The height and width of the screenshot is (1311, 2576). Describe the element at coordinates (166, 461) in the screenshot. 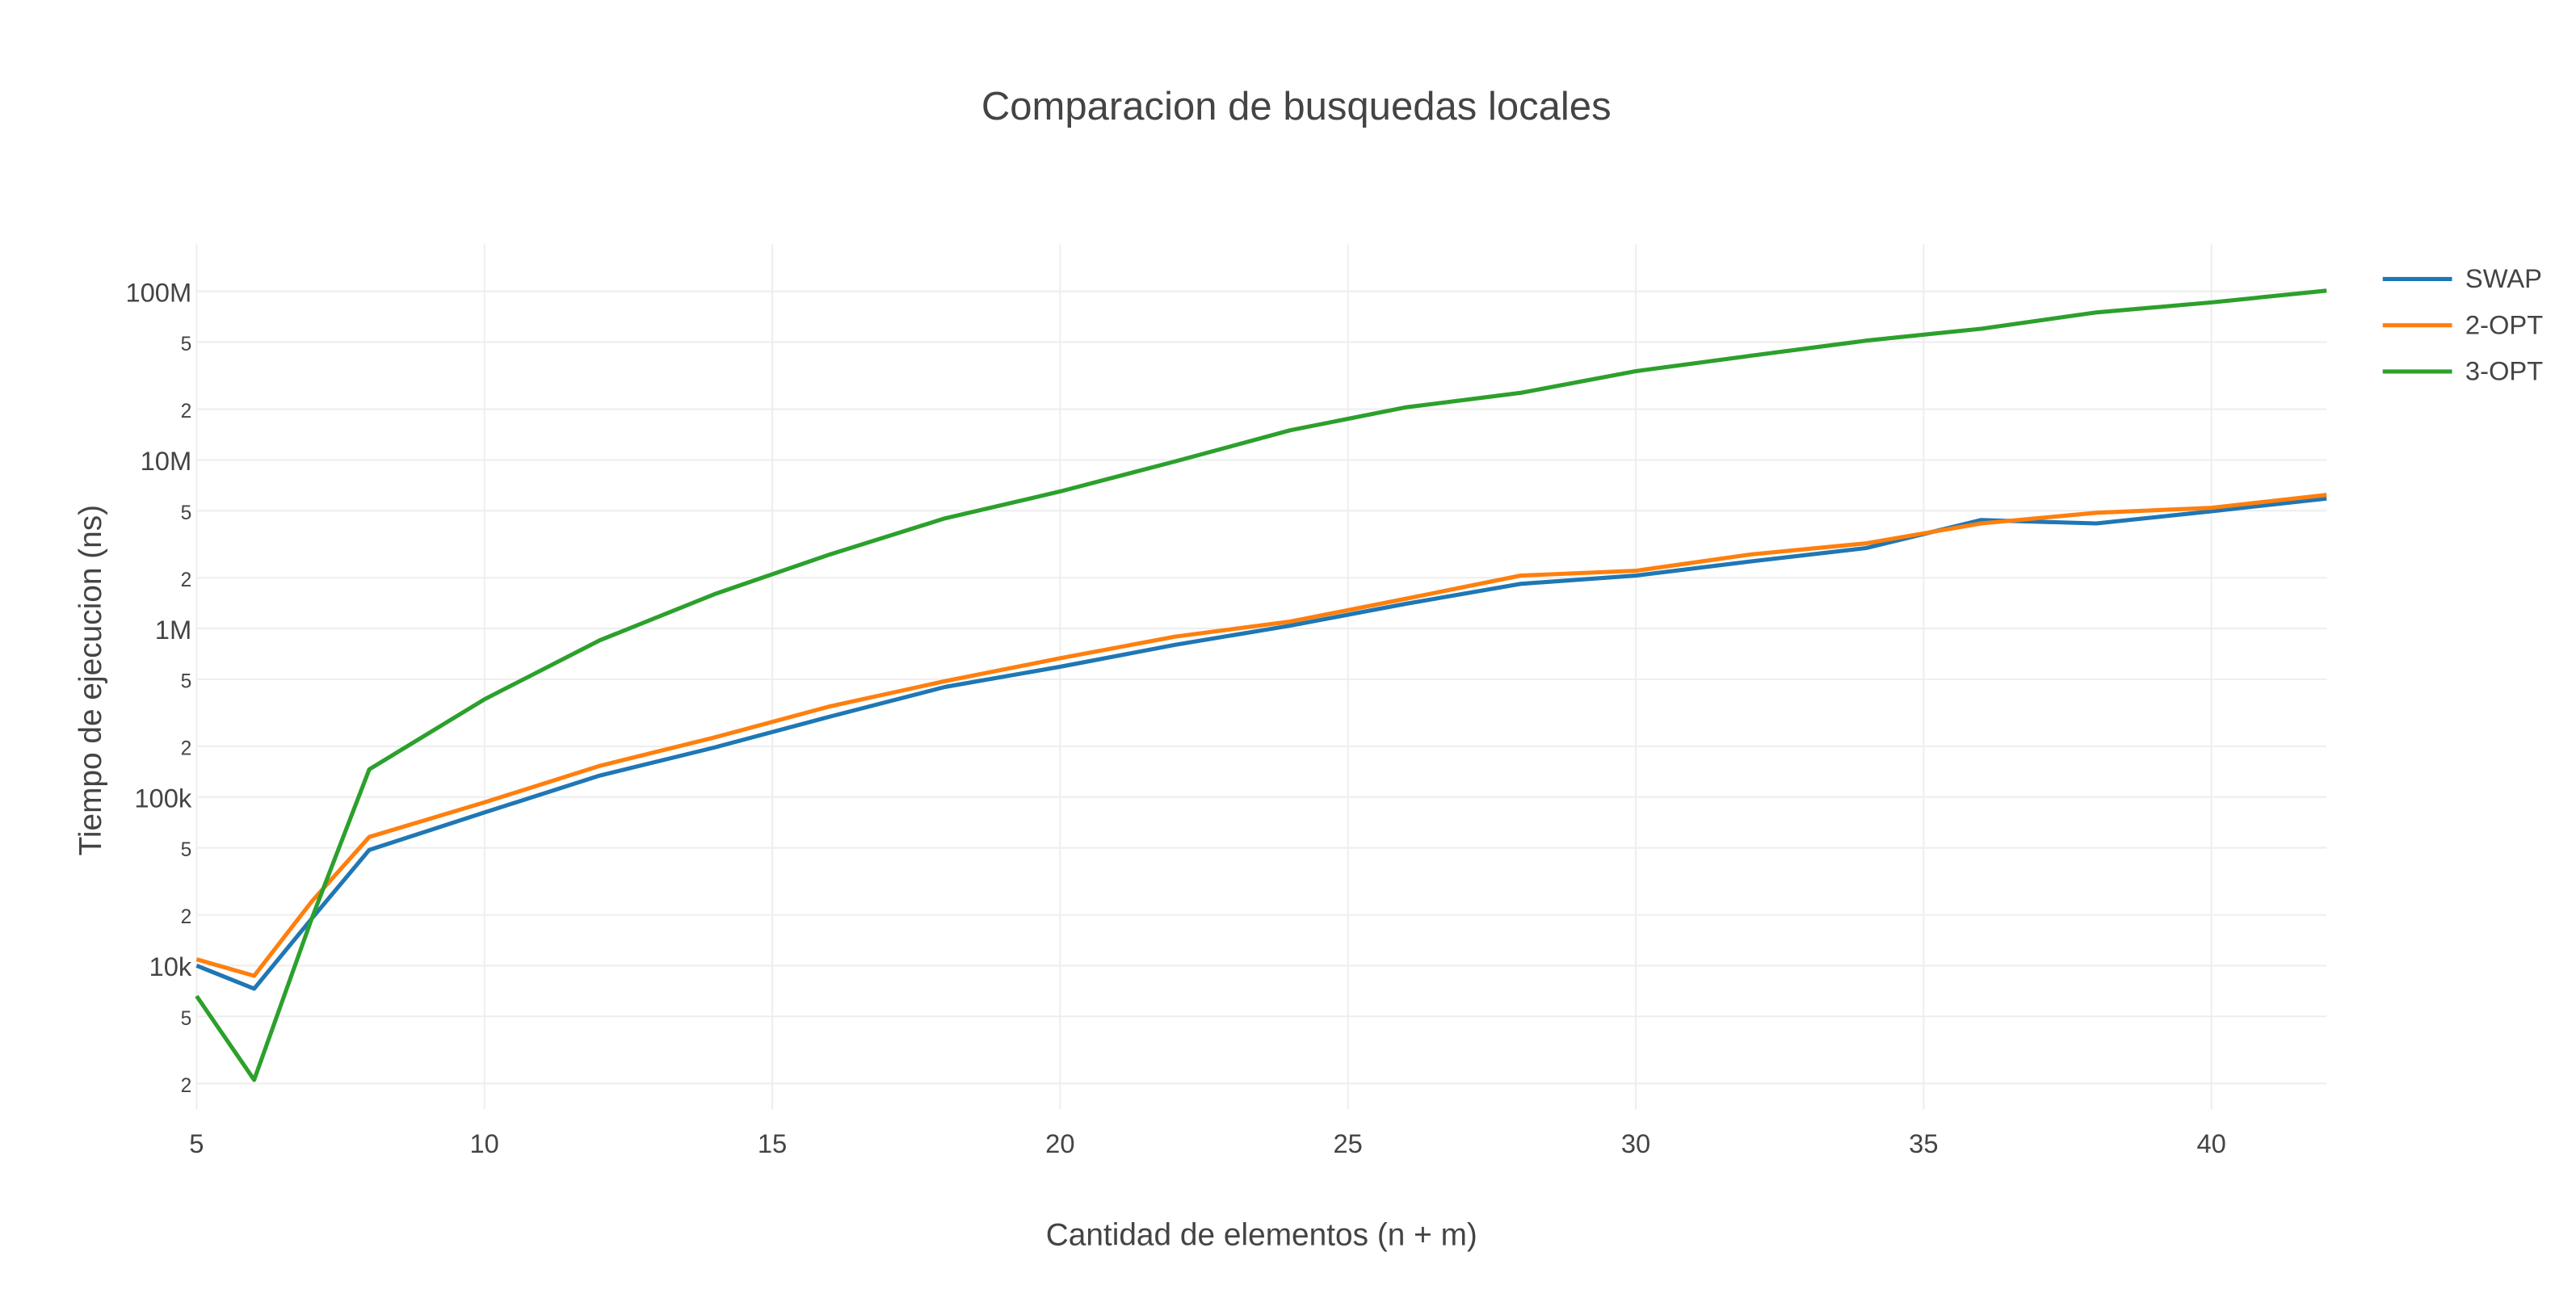

I see `y-tick-label: 10M` at that location.